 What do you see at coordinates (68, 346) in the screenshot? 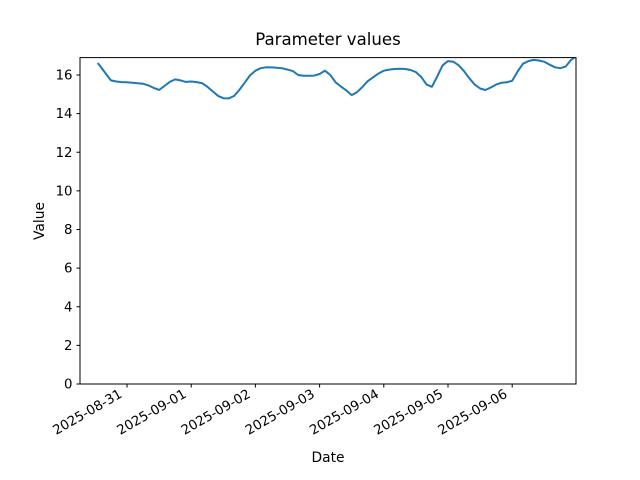
I see `y-tick-label: 2` at bounding box center [68, 346].